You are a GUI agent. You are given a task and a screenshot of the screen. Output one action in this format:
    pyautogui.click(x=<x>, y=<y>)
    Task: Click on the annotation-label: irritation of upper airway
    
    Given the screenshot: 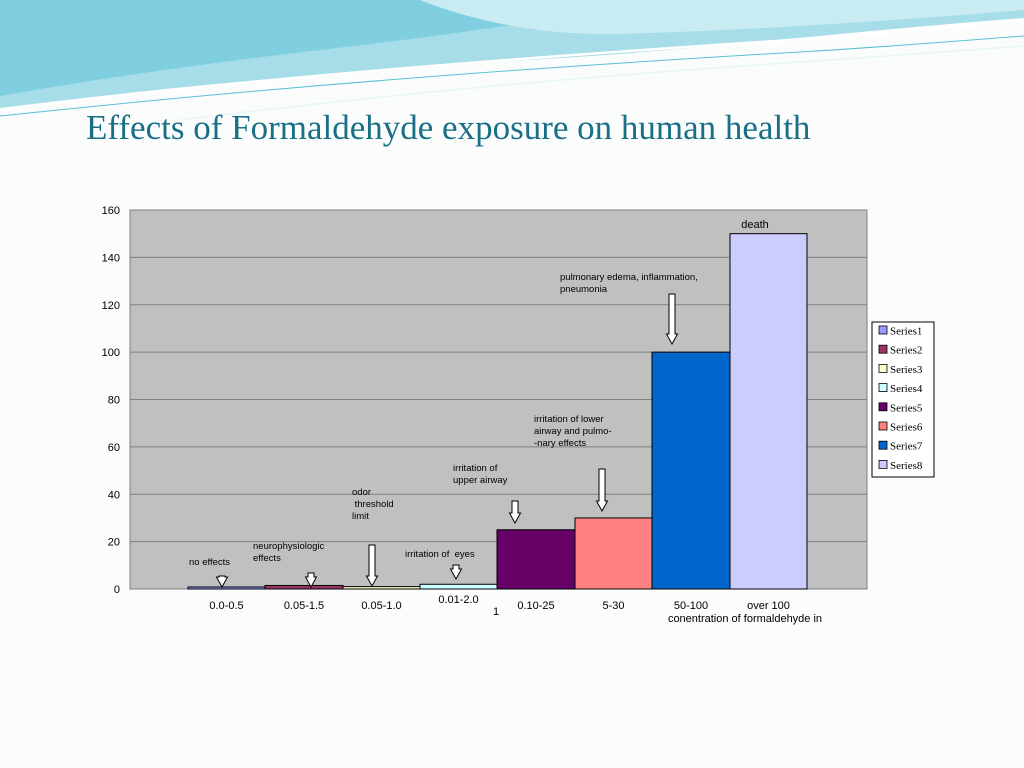 What is the action you would take?
    pyautogui.click(x=480, y=474)
    